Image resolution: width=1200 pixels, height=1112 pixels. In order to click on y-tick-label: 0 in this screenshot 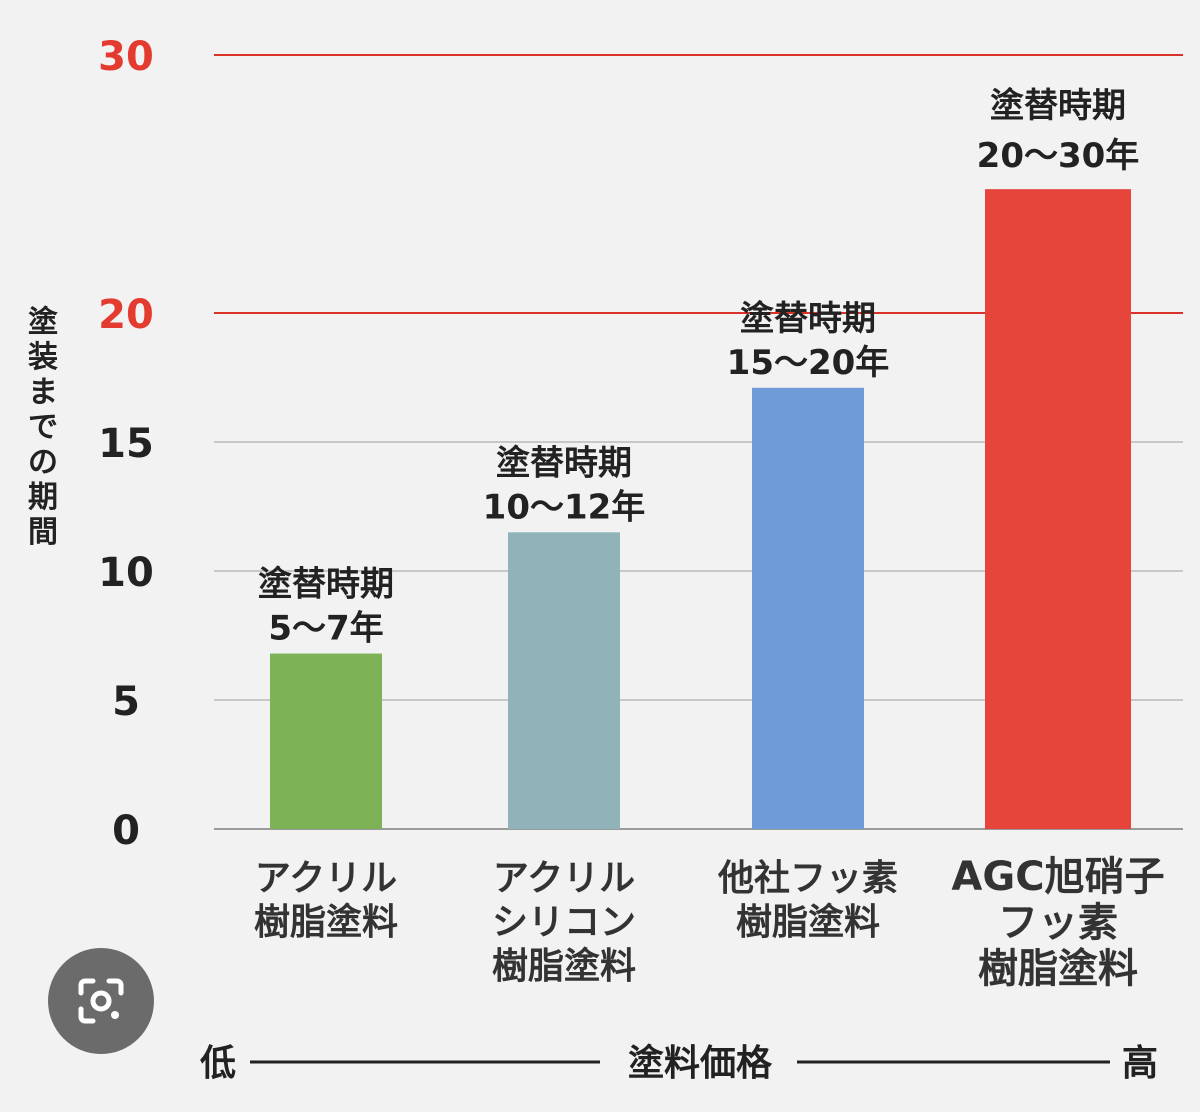, I will do `click(126, 831)`.